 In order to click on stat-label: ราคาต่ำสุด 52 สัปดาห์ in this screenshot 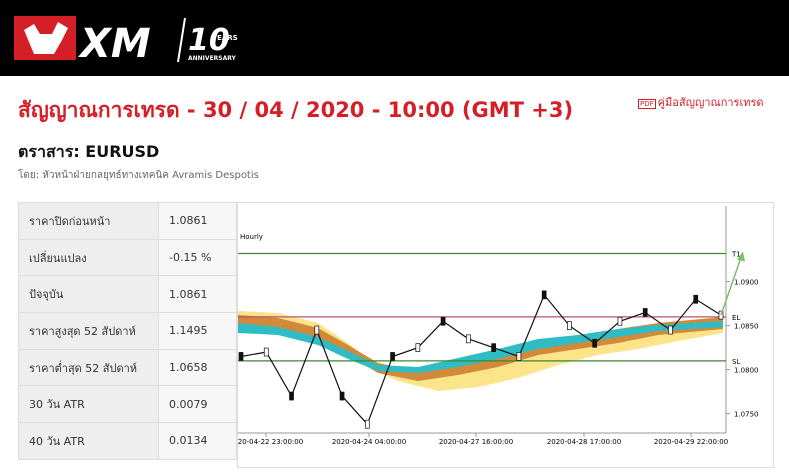, I will do `click(88, 367)`.